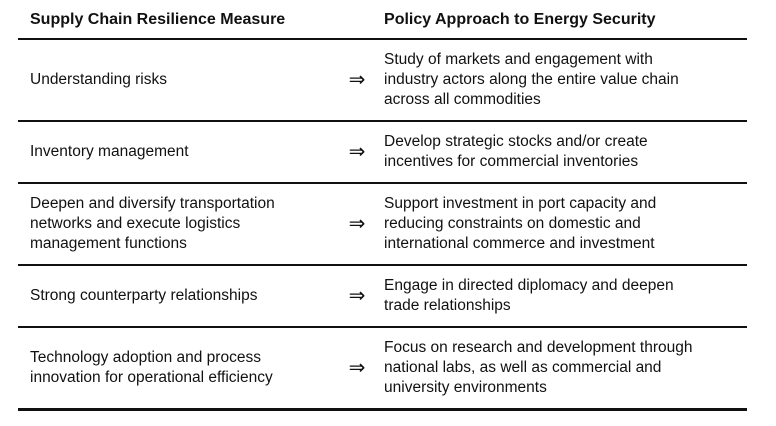 The image size is (776, 426). I want to click on measure-cell: Understanding risks, so click(177, 80).